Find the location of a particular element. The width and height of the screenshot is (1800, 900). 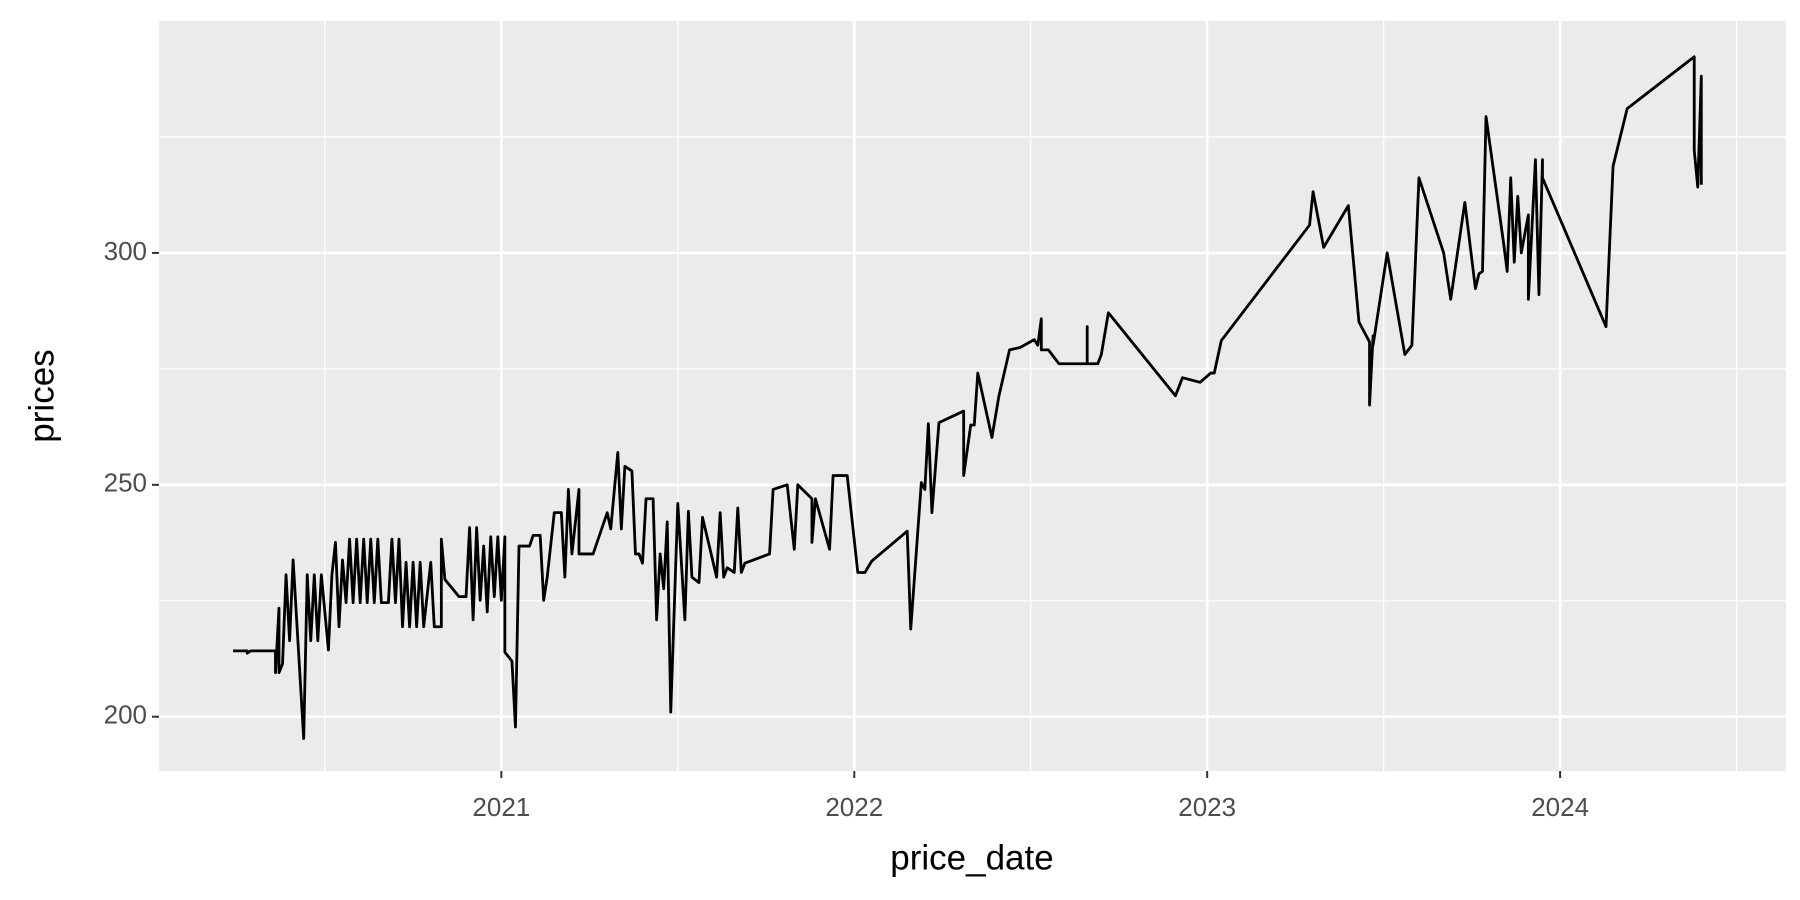

x-tick-label: 2022 is located at coordinates (854, 807).